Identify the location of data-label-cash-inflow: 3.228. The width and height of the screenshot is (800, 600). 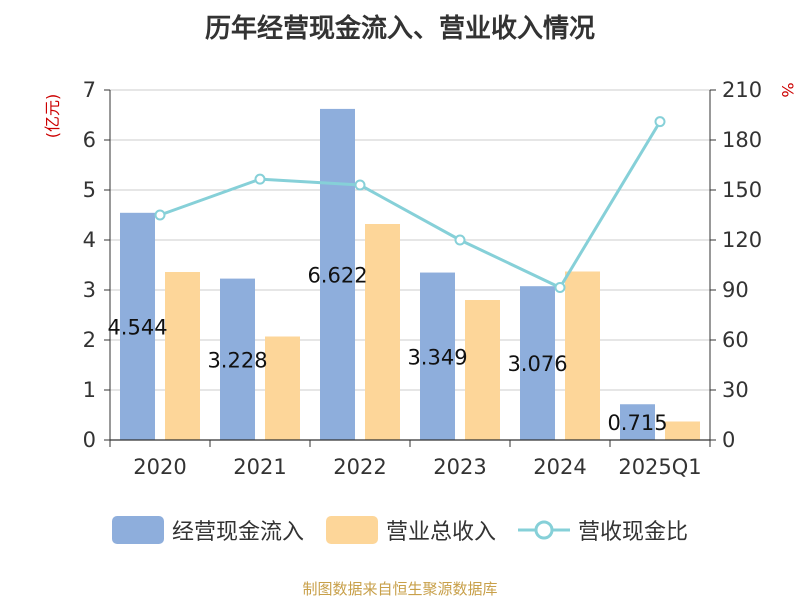
(237, 360).